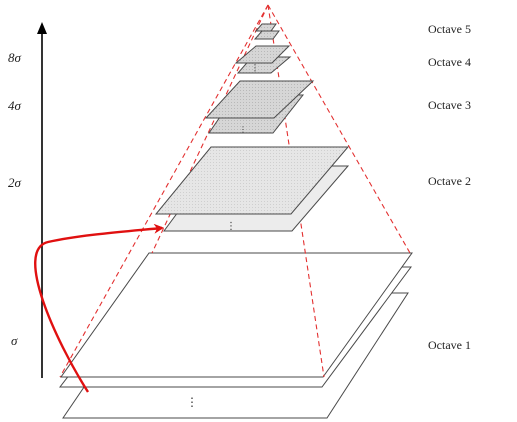 The height and width of the screenshot is (422, 517). I want to click on octave-5-layer-bottom, so click(266, 35).